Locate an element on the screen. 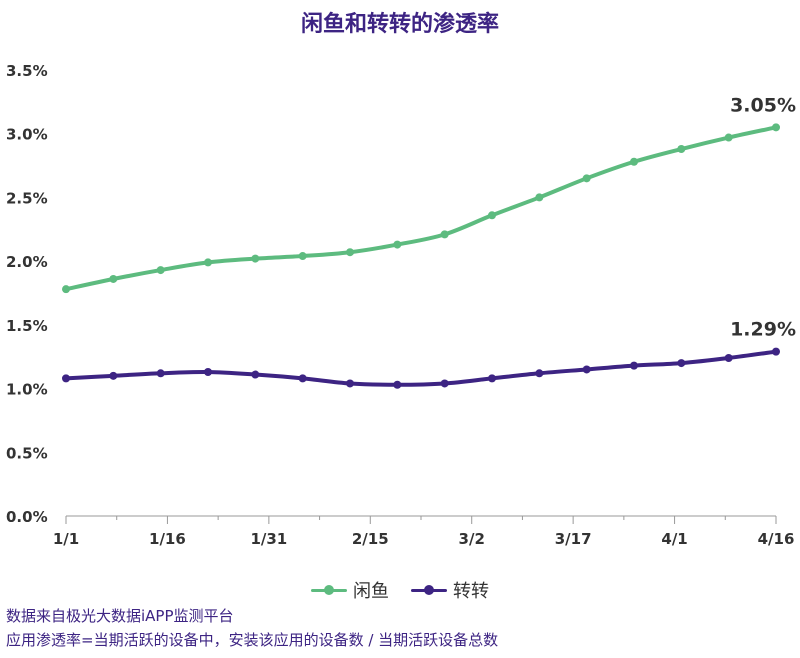  chart-title: 闲鱼和转转的渗透率 is located at coordinates (399, 24).